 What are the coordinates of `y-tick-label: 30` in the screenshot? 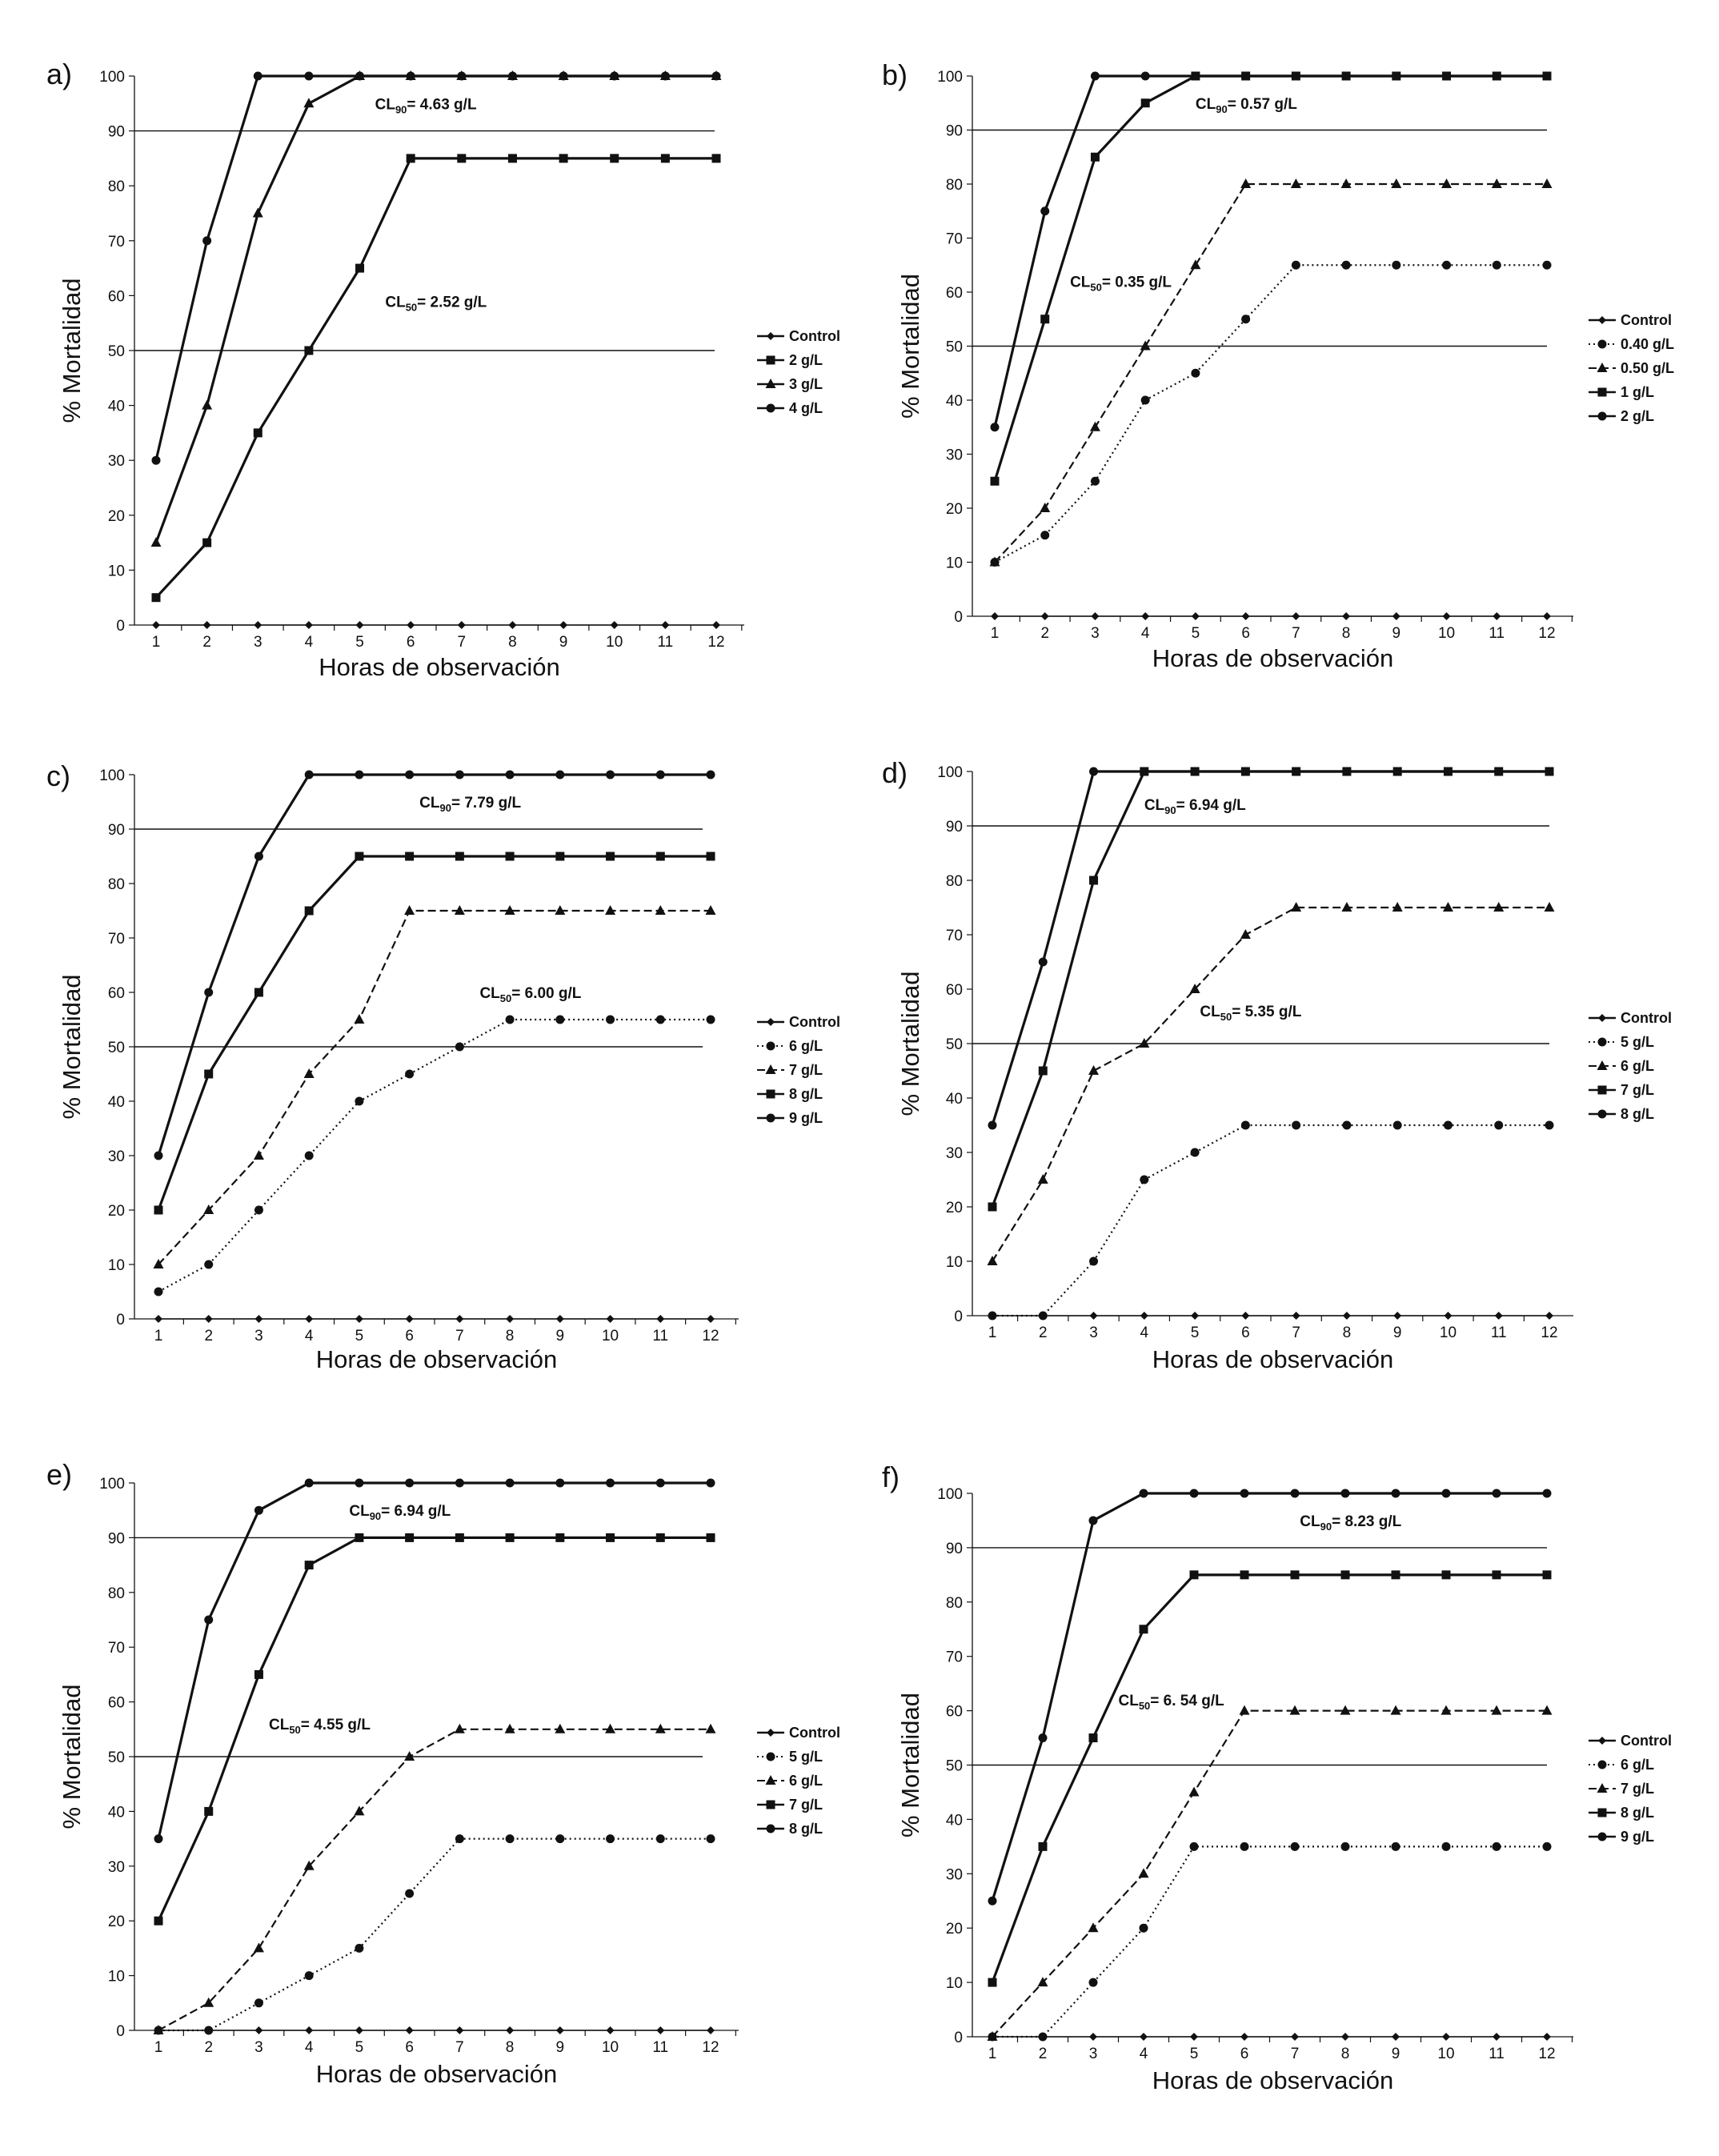 It's located at (116, 1156).